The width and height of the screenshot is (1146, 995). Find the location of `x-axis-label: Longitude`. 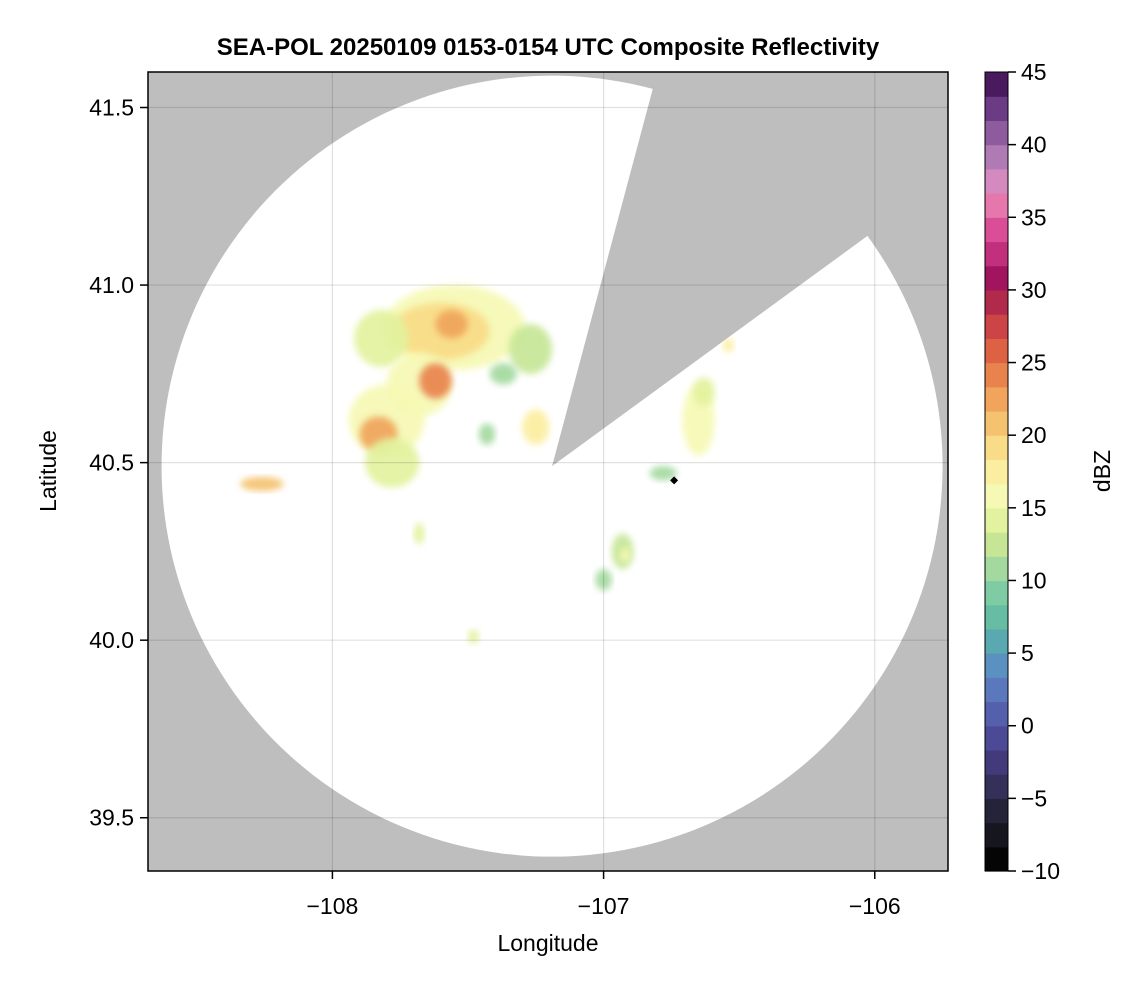

x-axis-label: Longitude is located at coordinates (547, 943).